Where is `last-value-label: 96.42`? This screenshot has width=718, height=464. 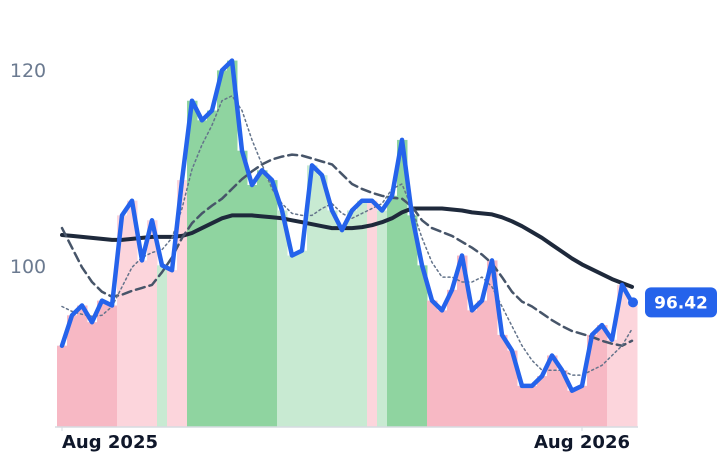
last-value-label: 96.42 is located at coordinates (681, 303).